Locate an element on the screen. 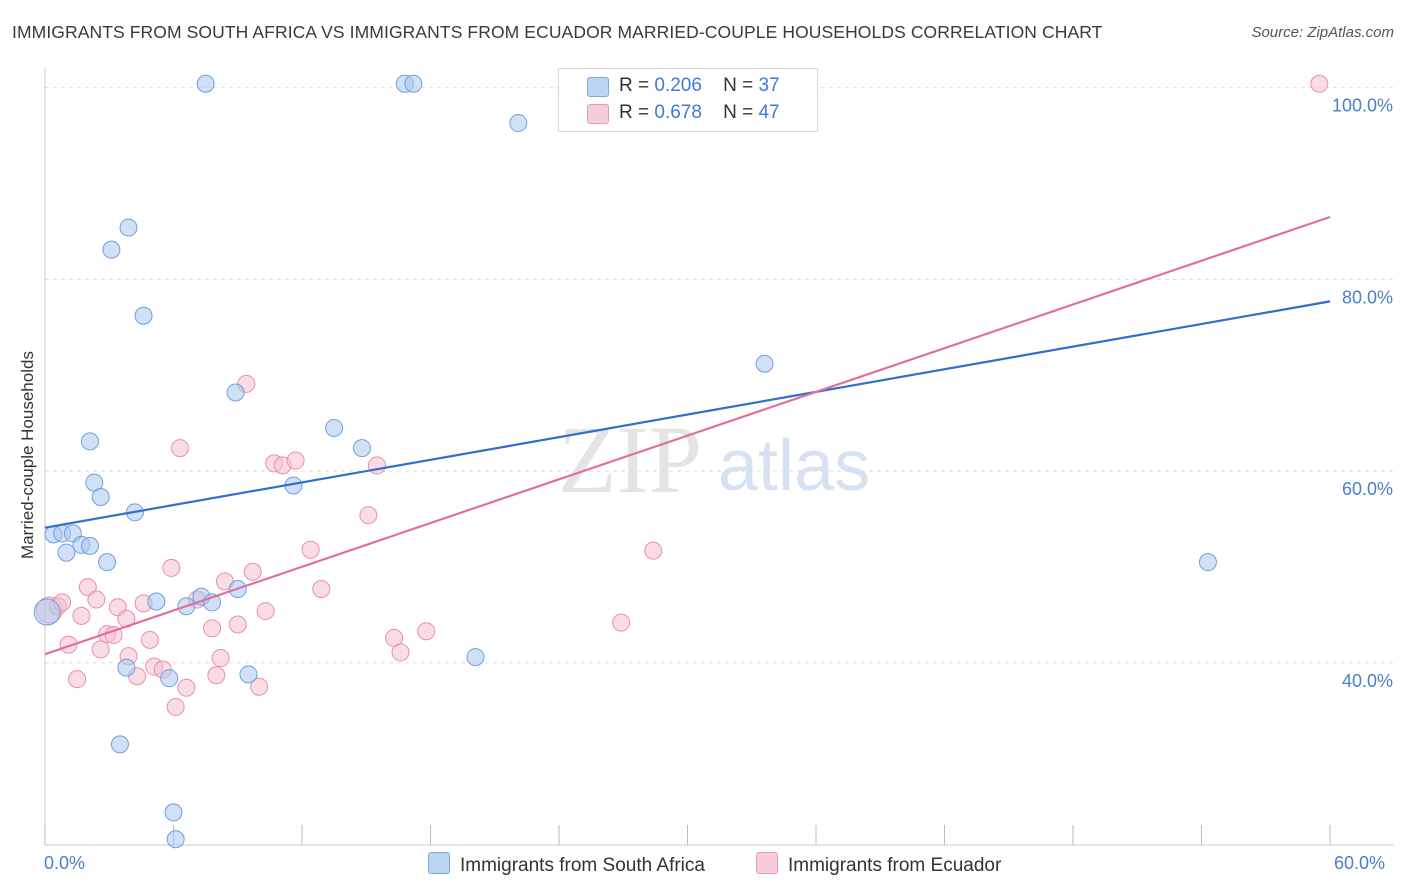 This screenshot has height=892, width=1406. legend-r-value: 0.206 is located at coordinates (678, 85).